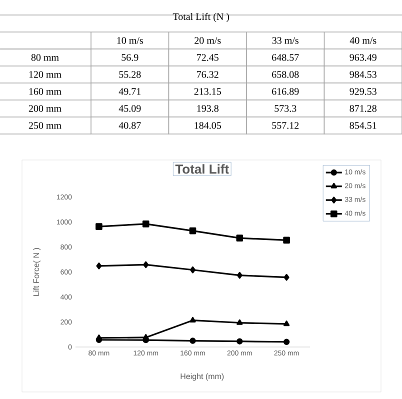 This screenshot has height=399, width=402. What do you see at coordinates (37, 272) in the screenshot?
I see `y-axis-title: Lift Force( N )` at bounding box center [37, 272].